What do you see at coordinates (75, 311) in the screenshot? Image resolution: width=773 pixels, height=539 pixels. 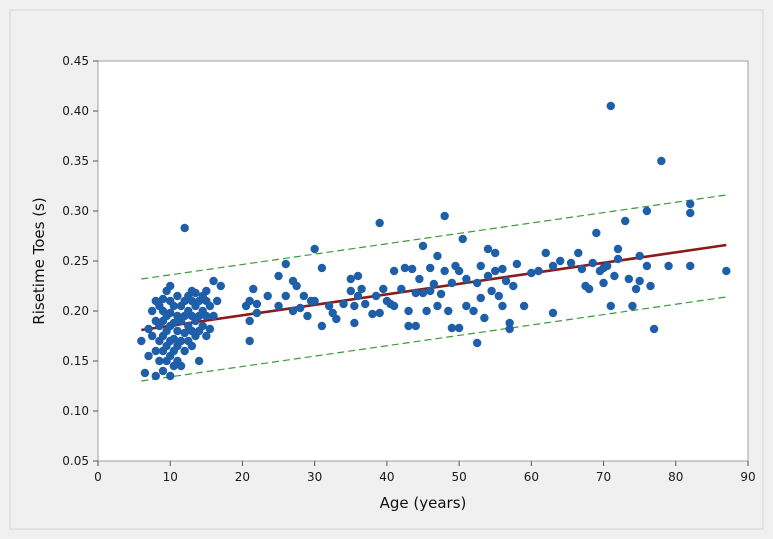 I see `y-tick-label: 0.20` at bounding box center [75, 311].